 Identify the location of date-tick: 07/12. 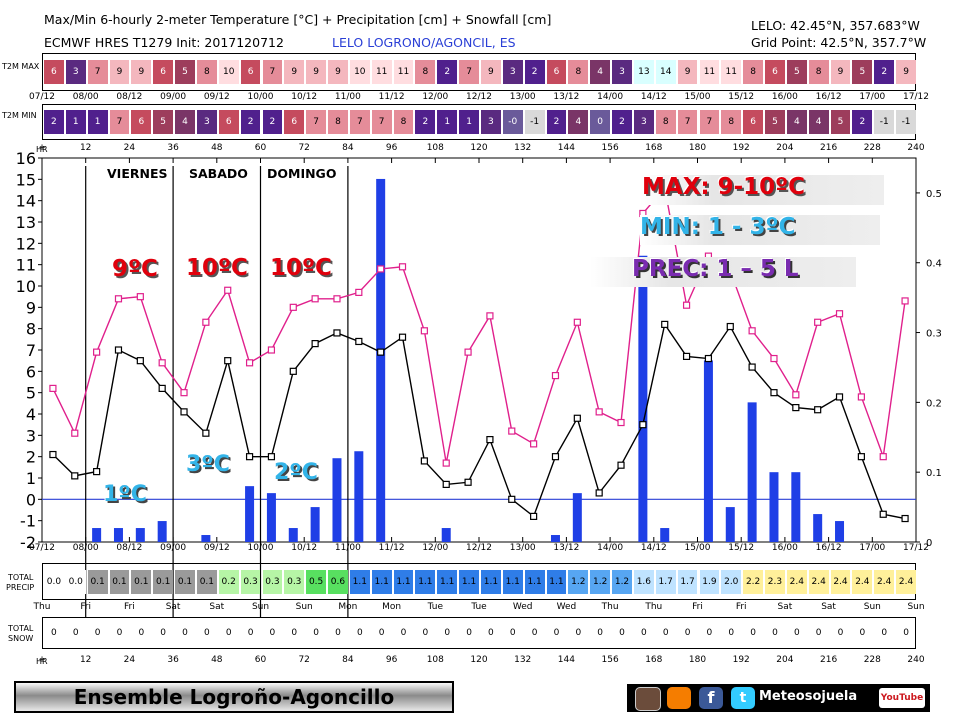
(42, 548).